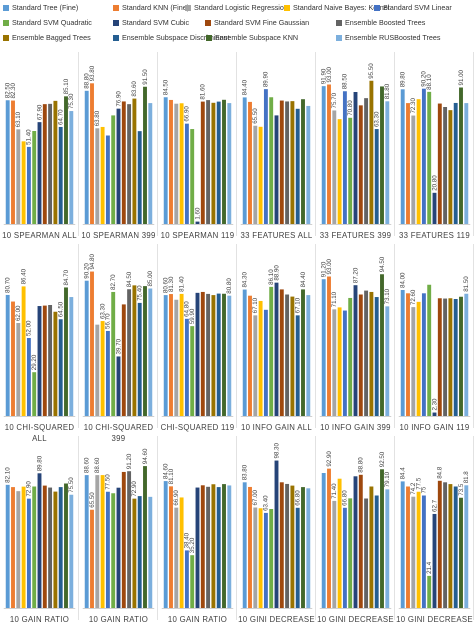 This screenshot has width=474, height=624. I want to click on data-label: 84.40, so click(245, 87).